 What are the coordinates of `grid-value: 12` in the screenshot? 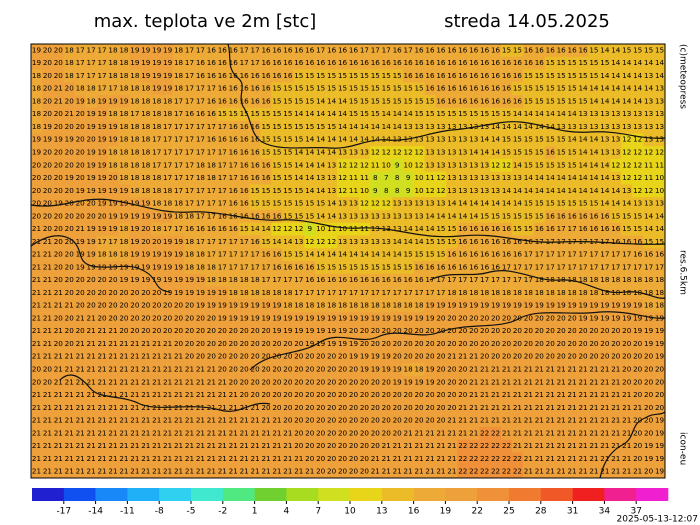 It's located at (386, 152).